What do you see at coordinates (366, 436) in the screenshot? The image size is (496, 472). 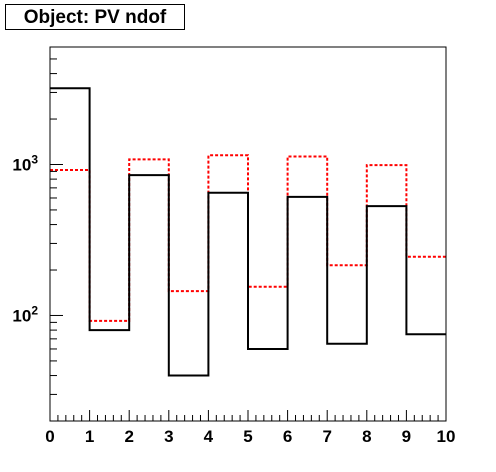 I see `x-tick-label: 8` at bounding box center [366, 436].